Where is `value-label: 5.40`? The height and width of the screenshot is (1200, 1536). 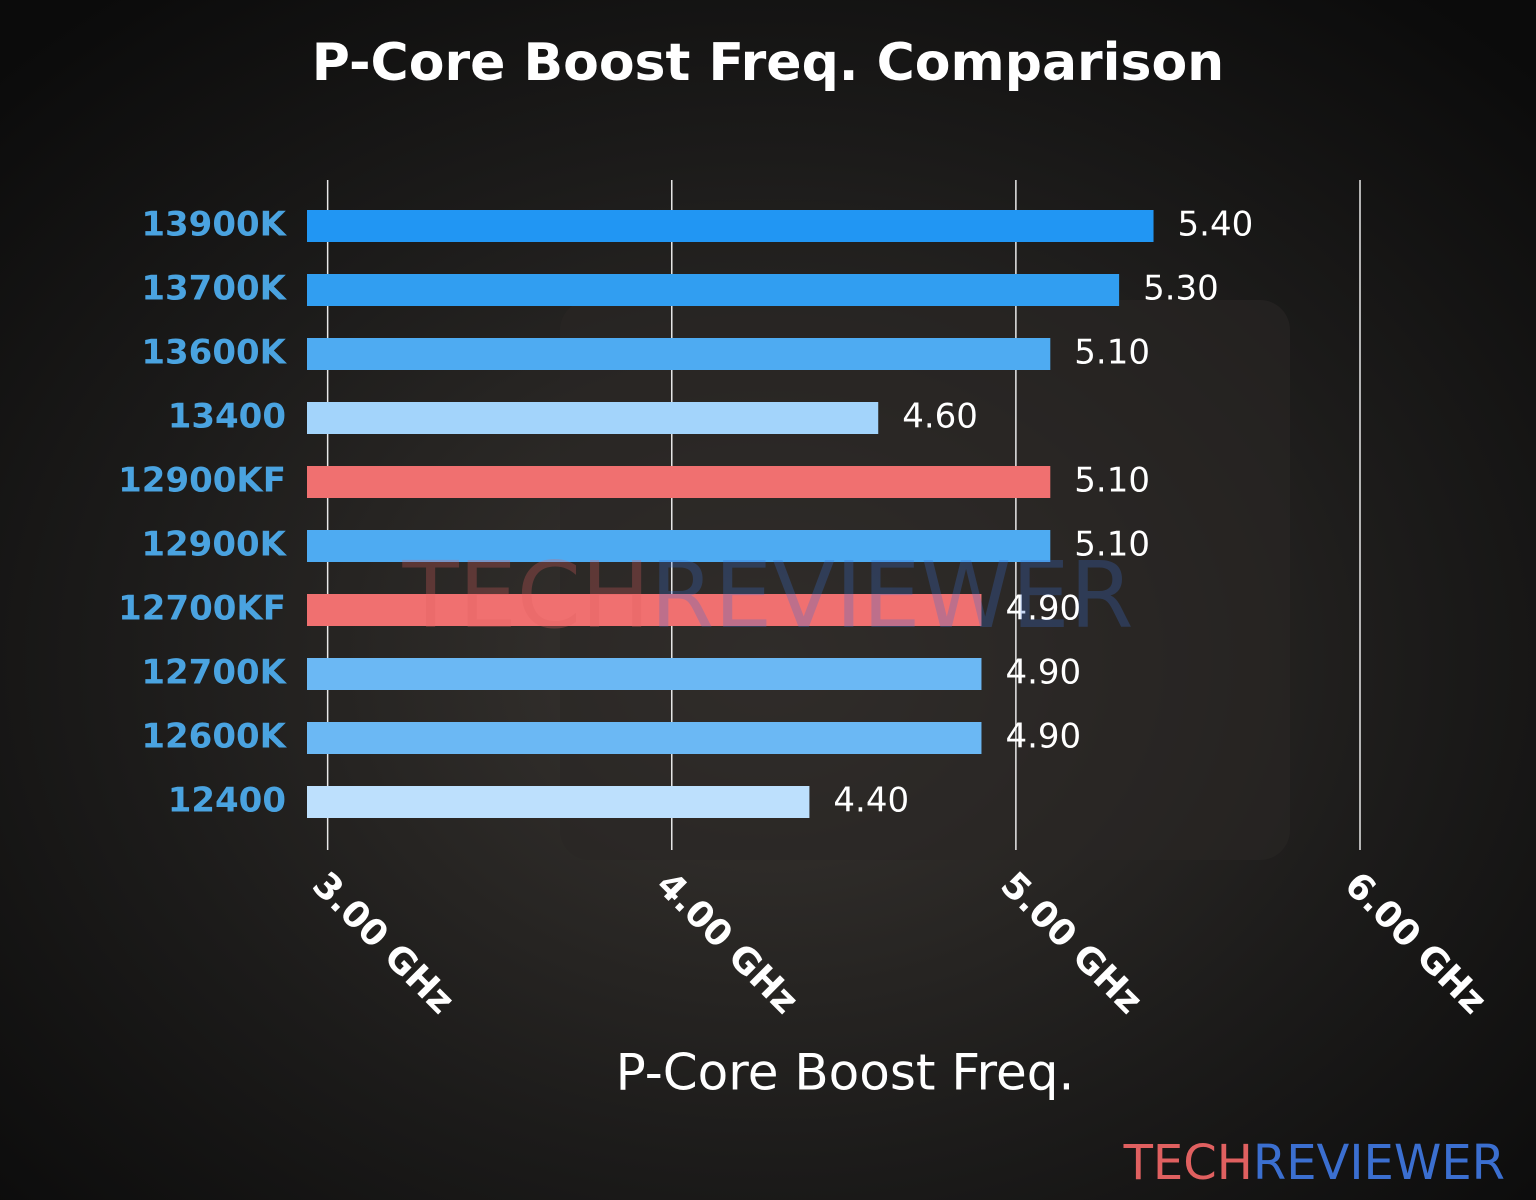 value-label: 5.40 is located at coordinates (1216, 225).